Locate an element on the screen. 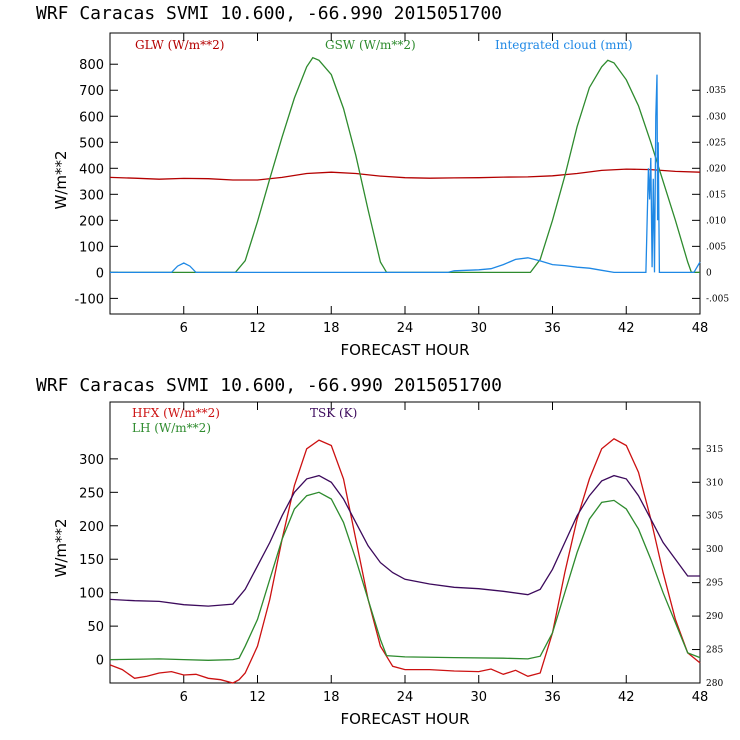  top-y-tick-label: 200 is located at coordinates (91, 221).